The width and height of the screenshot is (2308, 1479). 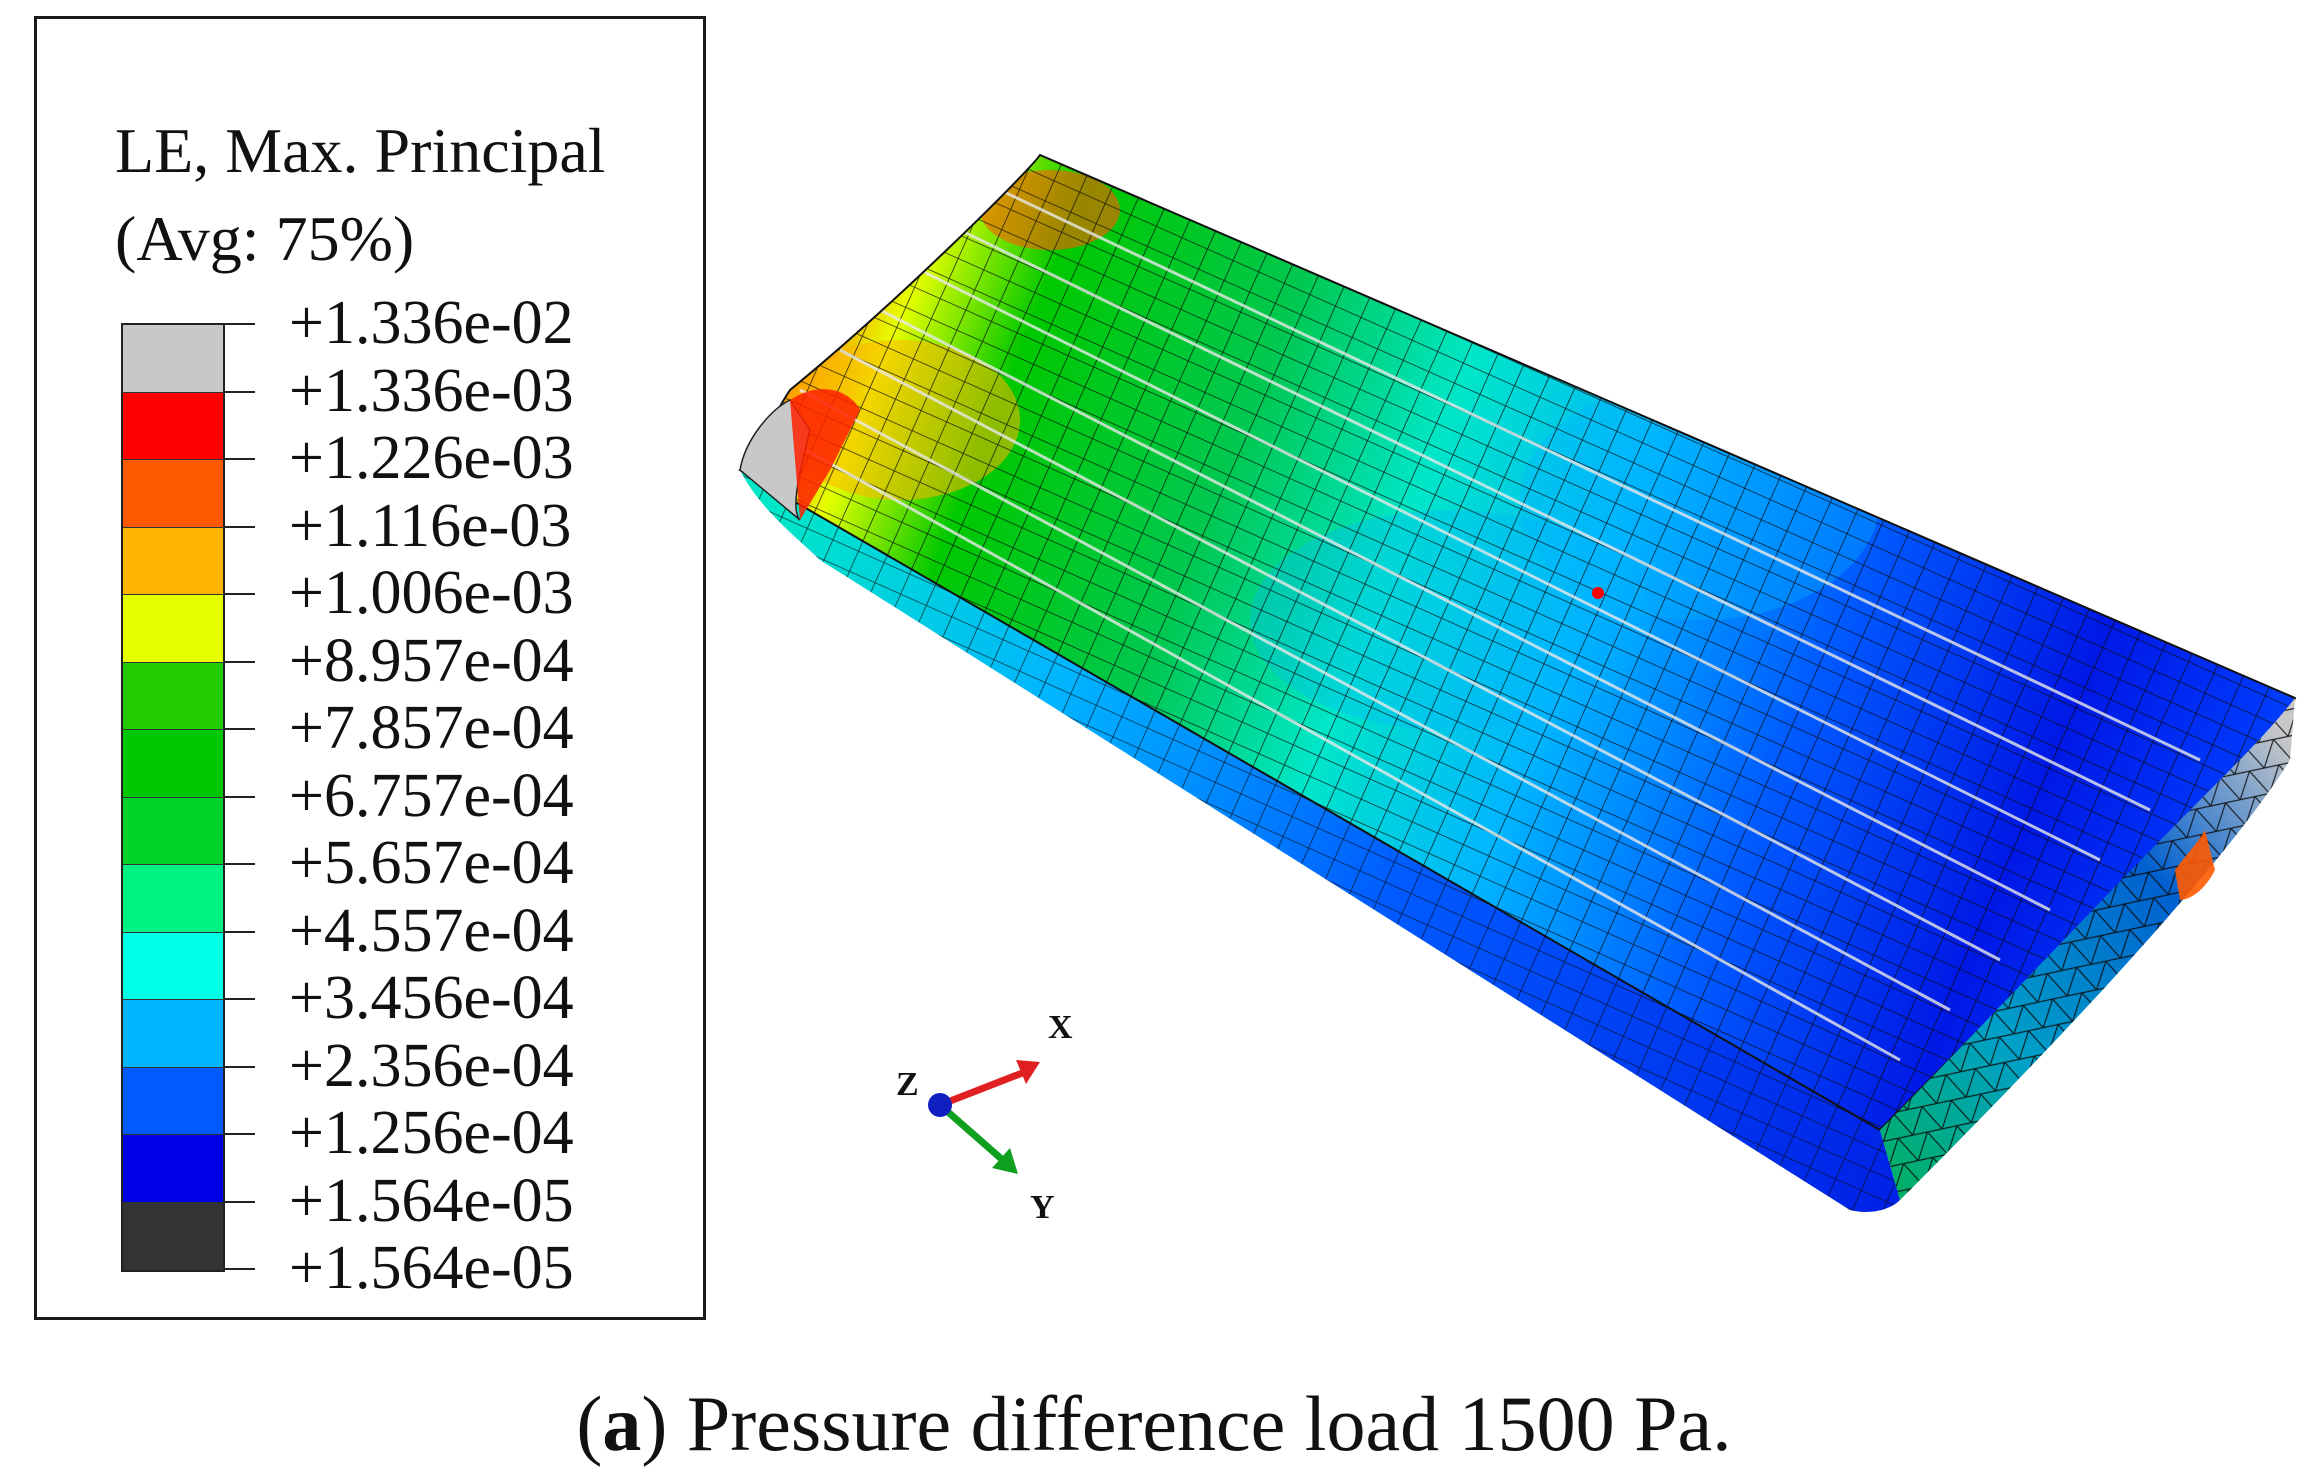 What do you see at coordinates (431, 930) in the screenshot?
I see `legend-value-label: +4.557e-04` at bounding box center [431, 930].